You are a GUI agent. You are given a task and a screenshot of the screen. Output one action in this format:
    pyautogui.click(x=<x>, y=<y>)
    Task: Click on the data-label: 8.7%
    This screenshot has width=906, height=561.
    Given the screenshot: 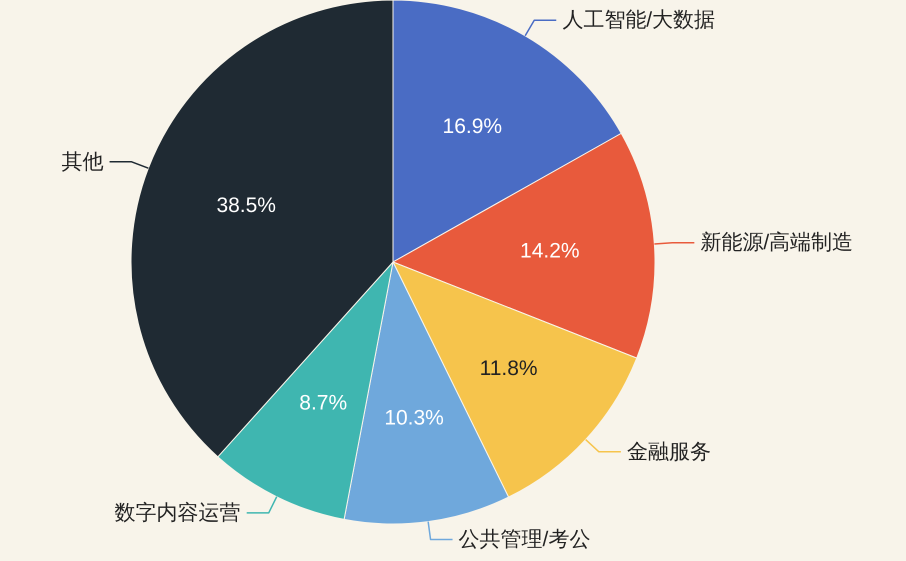 What is the action you would take?
    pyautogui.click(x=323, y=402)
    